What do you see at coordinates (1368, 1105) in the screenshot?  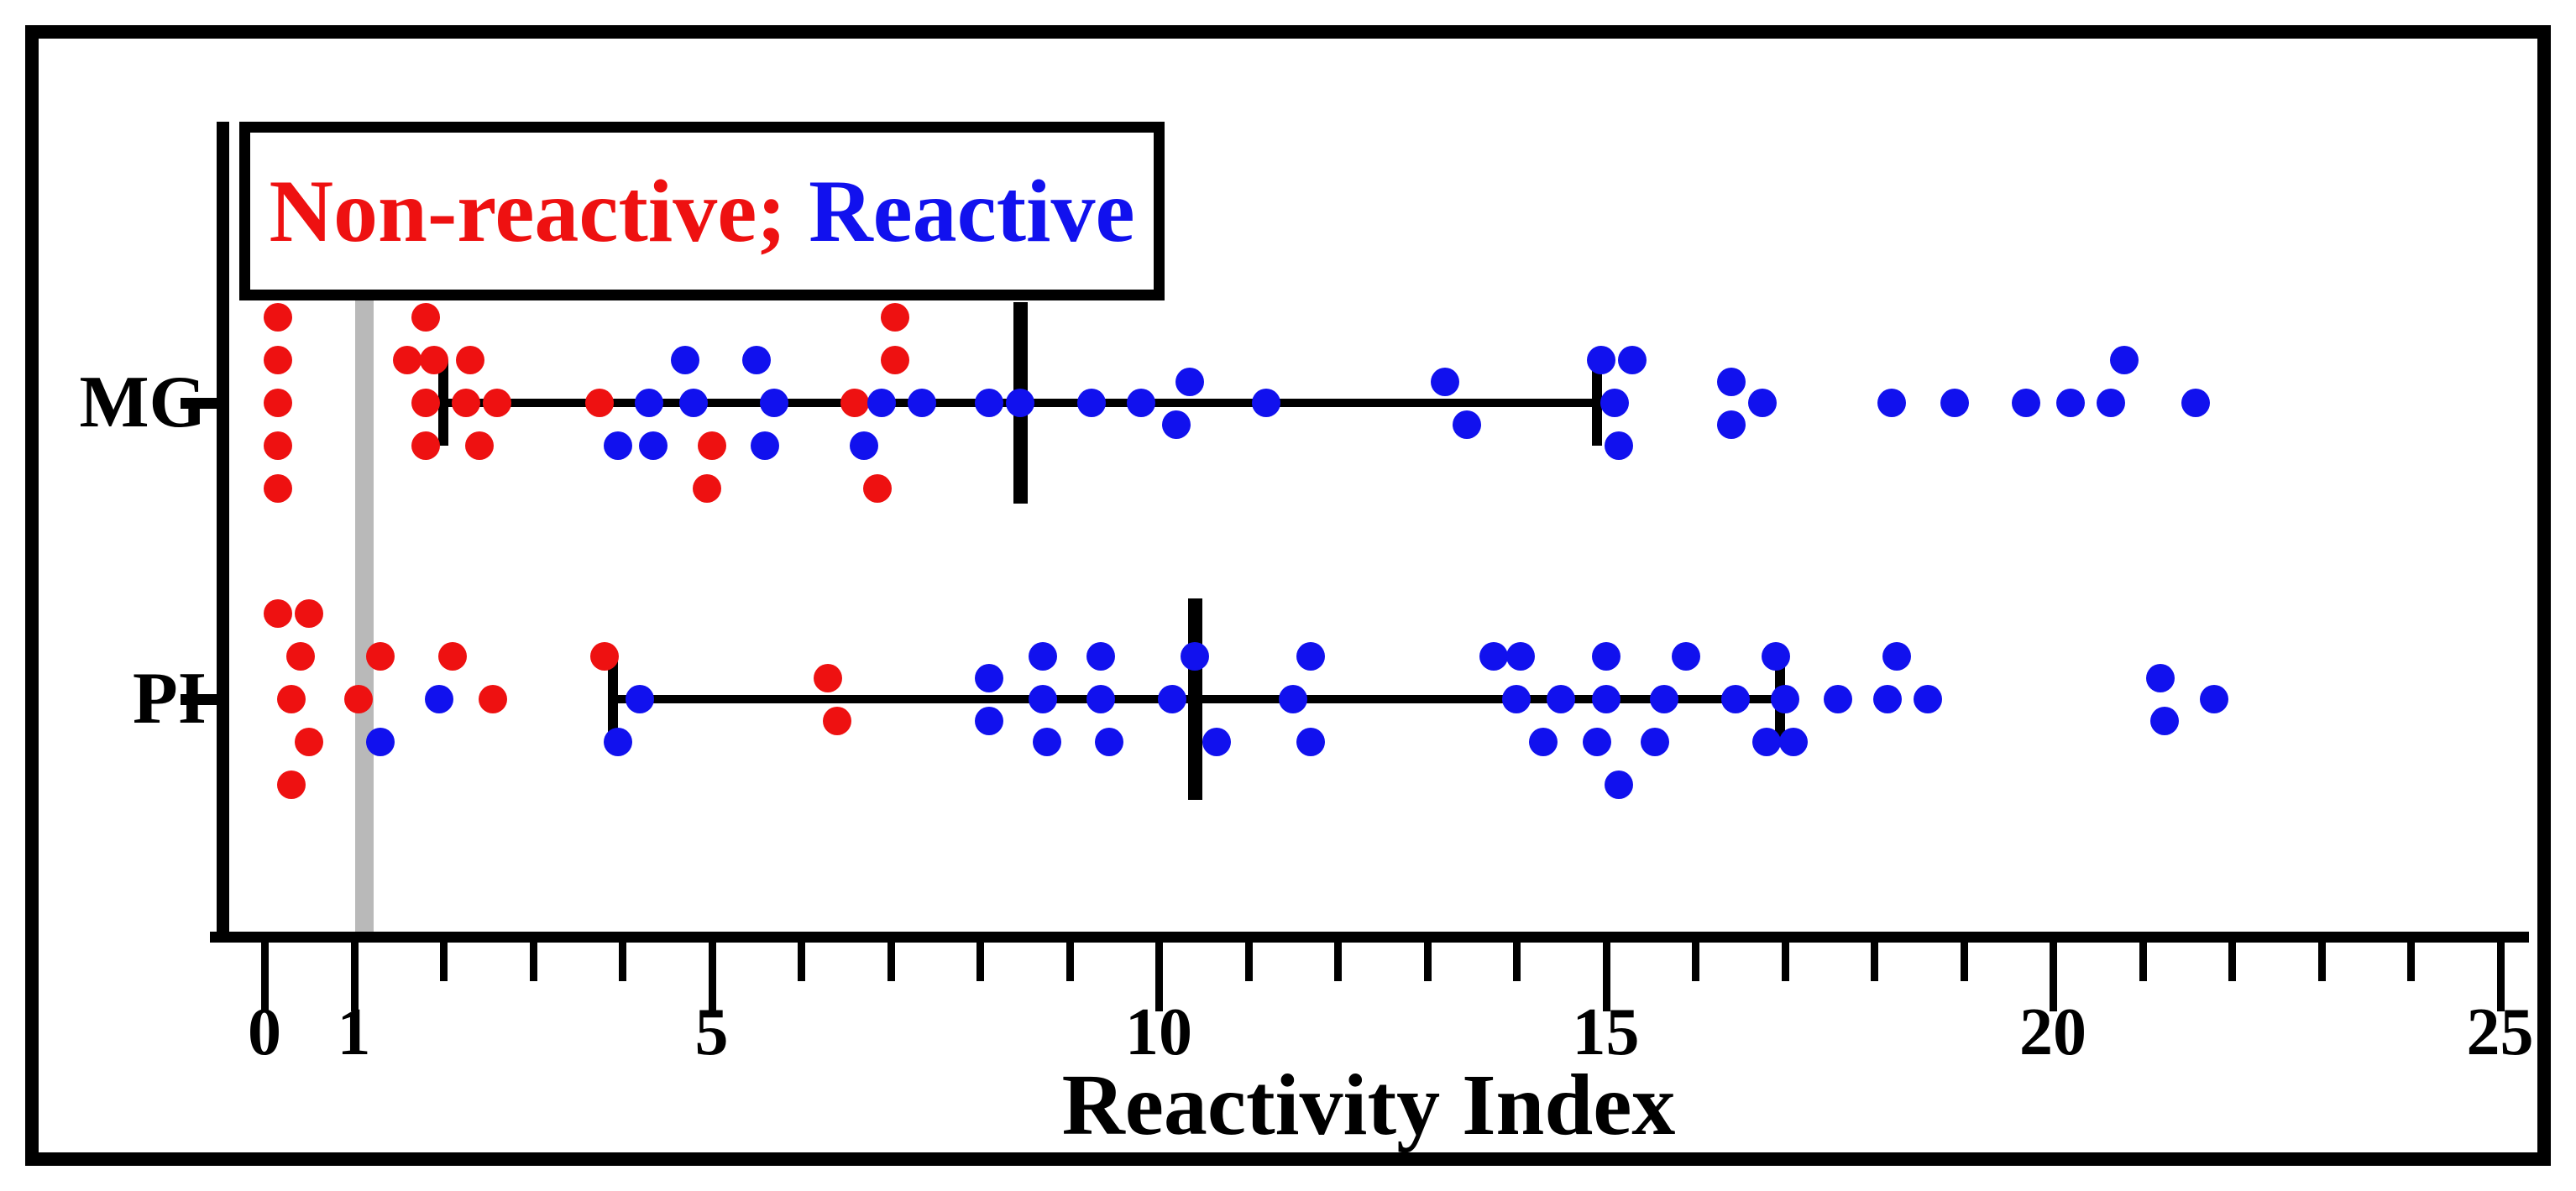 I see `x-axis-title: Reactivity Index` at bounding box center [1368, 1105].